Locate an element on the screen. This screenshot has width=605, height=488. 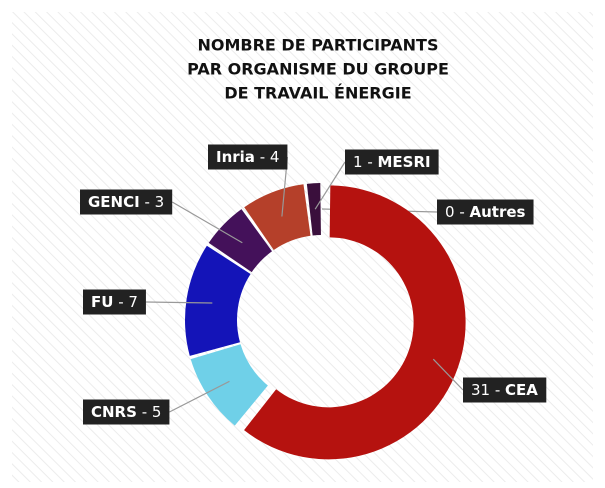
chart-title: NOMBRE DE PARTICIPANTS is located at coordinates (318, 45).